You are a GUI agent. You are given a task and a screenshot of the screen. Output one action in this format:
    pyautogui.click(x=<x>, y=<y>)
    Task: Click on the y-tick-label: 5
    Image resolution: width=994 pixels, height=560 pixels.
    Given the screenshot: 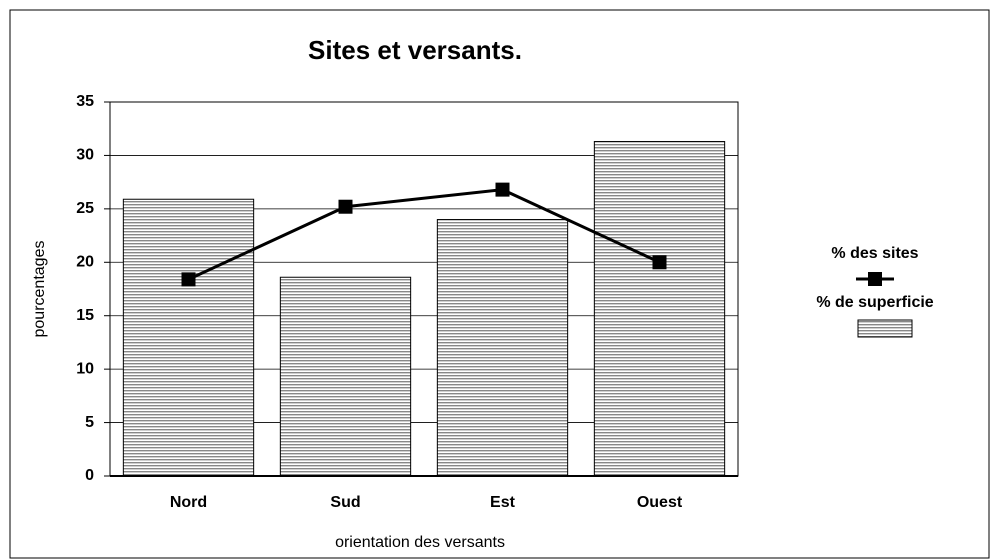 What is the action you would take?
    pyautogui.click(x=89, y=422)
    